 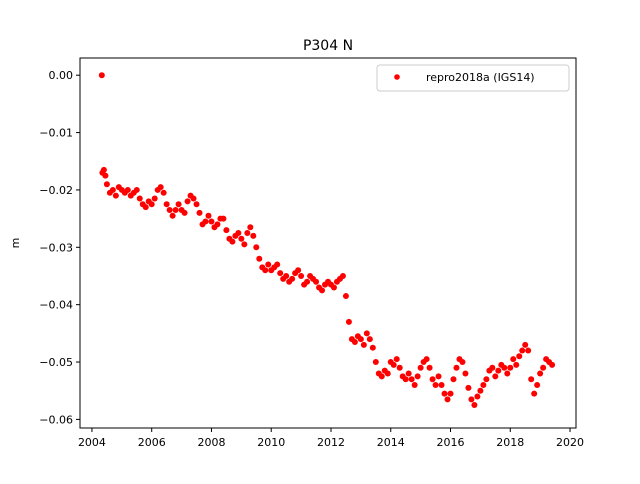 What do you see at coordinates (211, 442) in the screenshot?
I see `x-tick-label: 2008` at bounding box center [211, 442].